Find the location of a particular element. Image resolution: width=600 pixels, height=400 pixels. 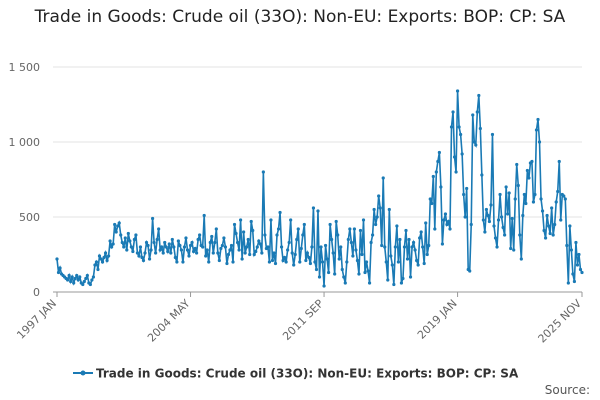

y-tick-label: 1 500 is located at coordinates (25, 67).